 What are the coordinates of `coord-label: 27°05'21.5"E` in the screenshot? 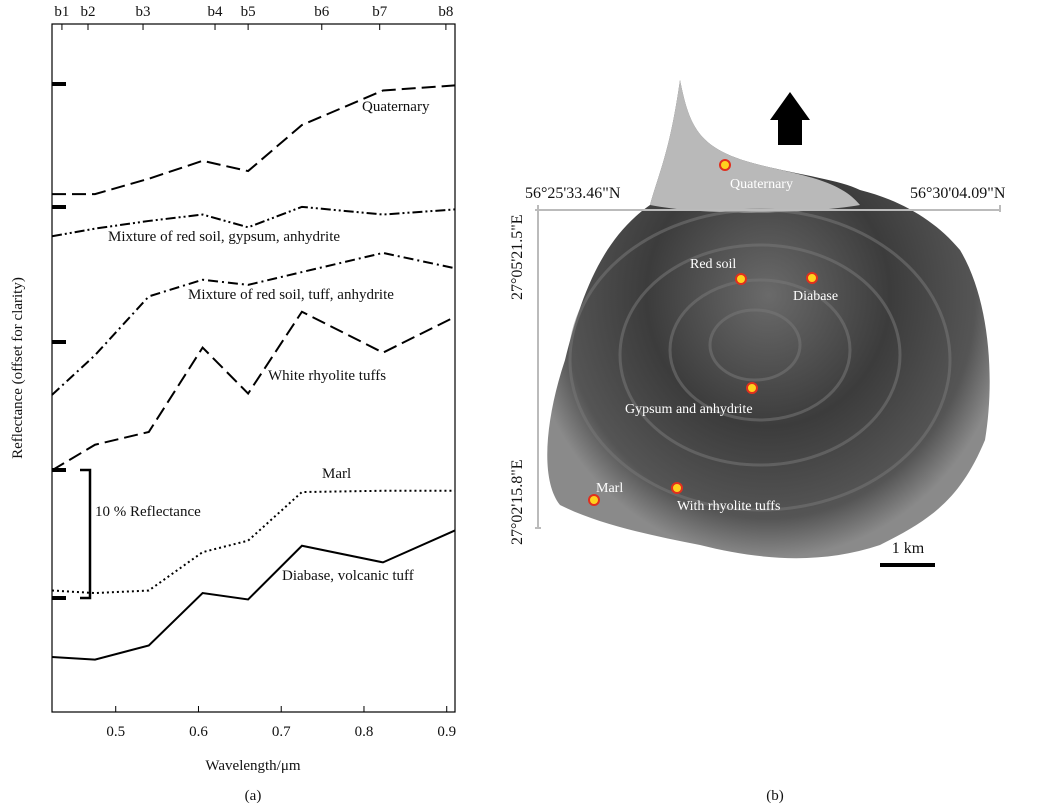 It's located at (517, 257).